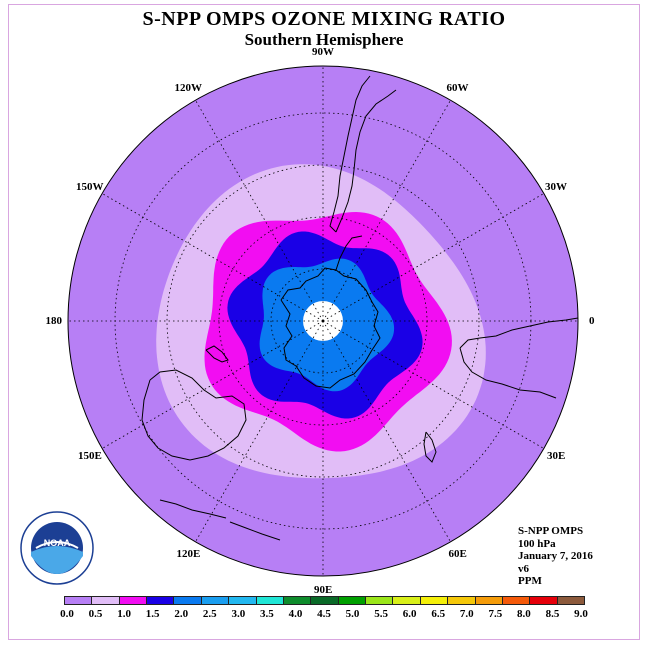 The width and height of the screenshot is (648, 648). I want to click on longitude-label: 90E, so click(323, 590).